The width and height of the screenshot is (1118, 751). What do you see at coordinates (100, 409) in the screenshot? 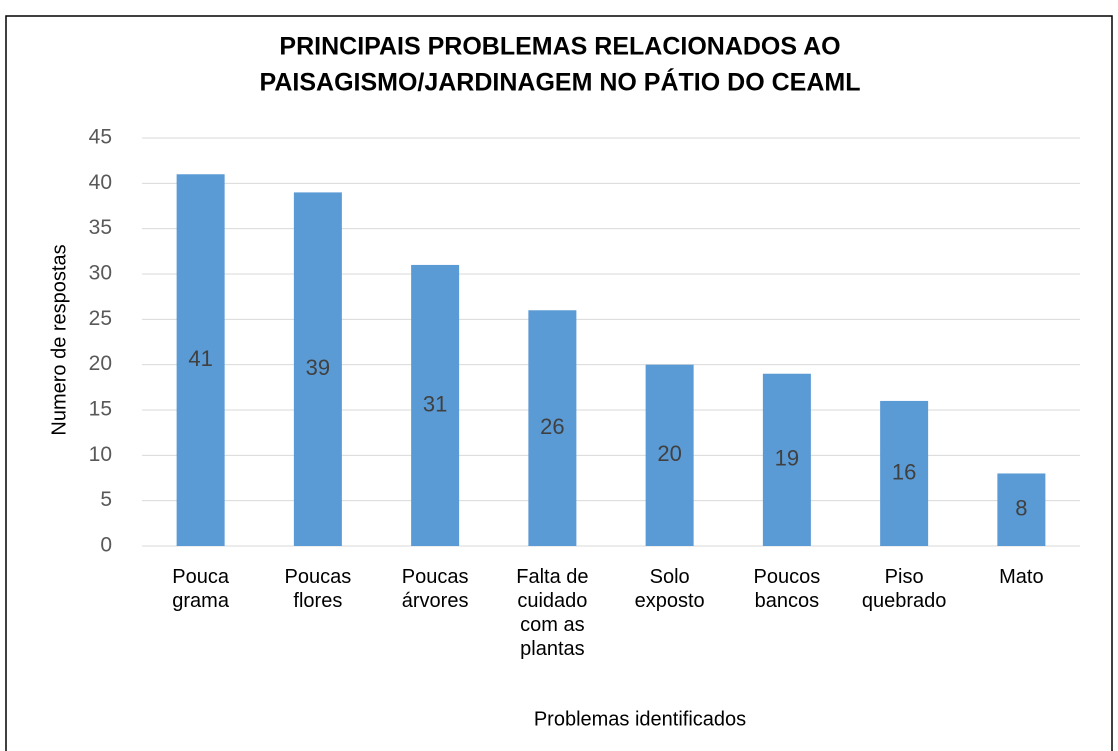
I see `y-tick-label: 15` at bounding box center [100, 409].